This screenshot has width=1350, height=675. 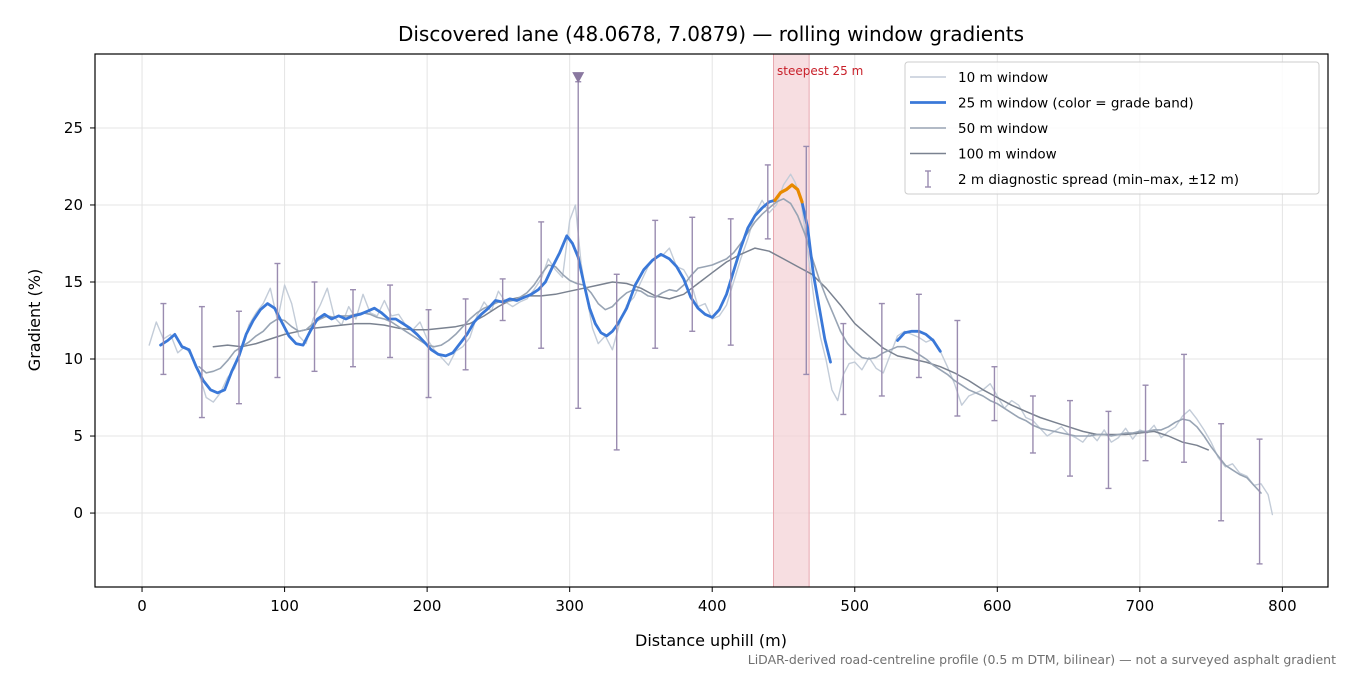 What do you see at coordinates (1003, 78) in the screenshot?
I see `legend-10m-label: 10 m window` at bounding box center [1003, 78].